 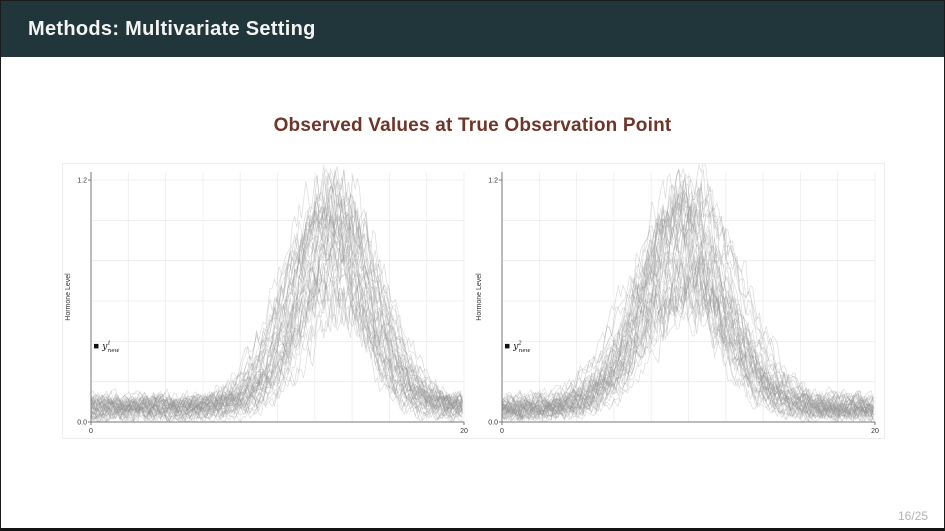 I want to click on slide-header-bar: Methods: Multivariate Setting, so click(x=472, y=29).